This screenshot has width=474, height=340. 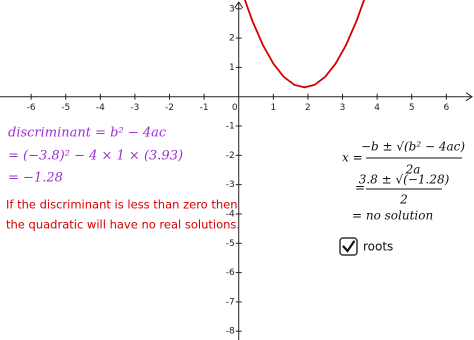 I want to click on x-axis-arrow, so click(x=469, y=97).